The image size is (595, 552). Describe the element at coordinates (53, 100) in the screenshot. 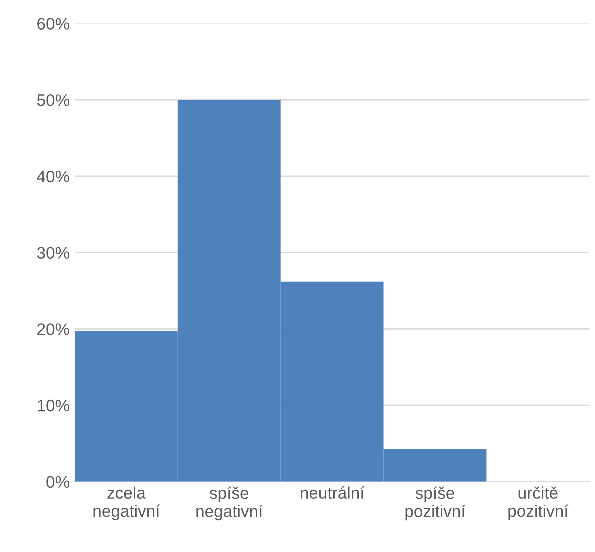

I see `y-tick-label: 50%` at that location.